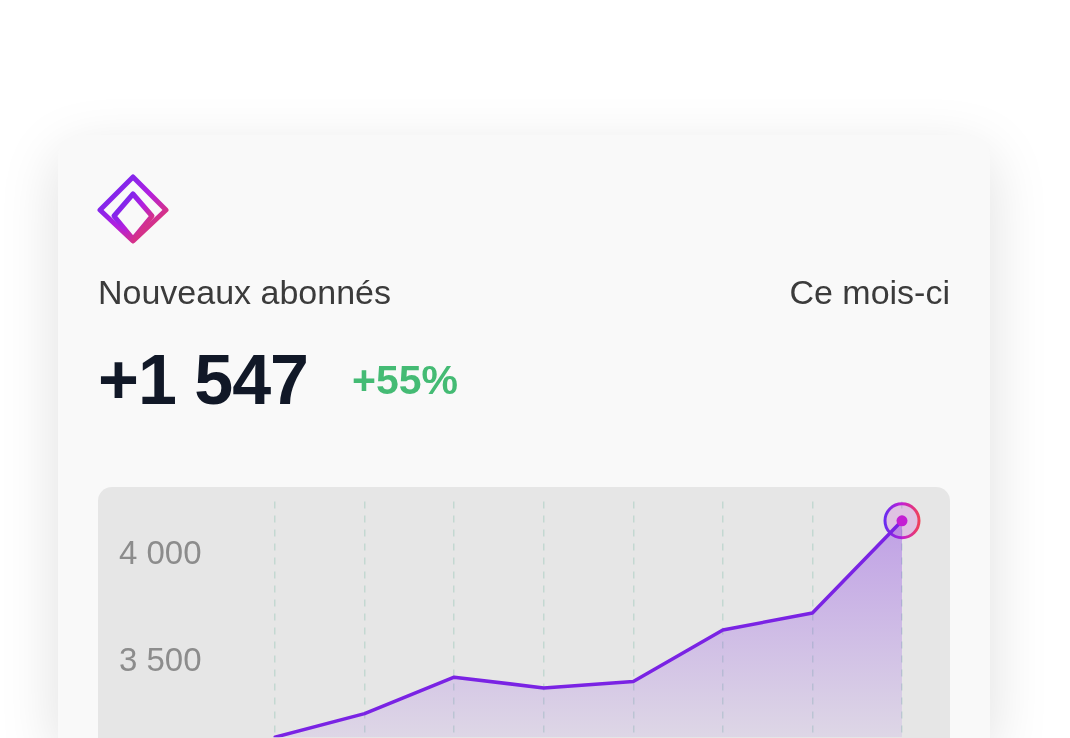 The width and height of the screenshot is (1070, 738). I want to click on text: +1 547, so click(203, 380).